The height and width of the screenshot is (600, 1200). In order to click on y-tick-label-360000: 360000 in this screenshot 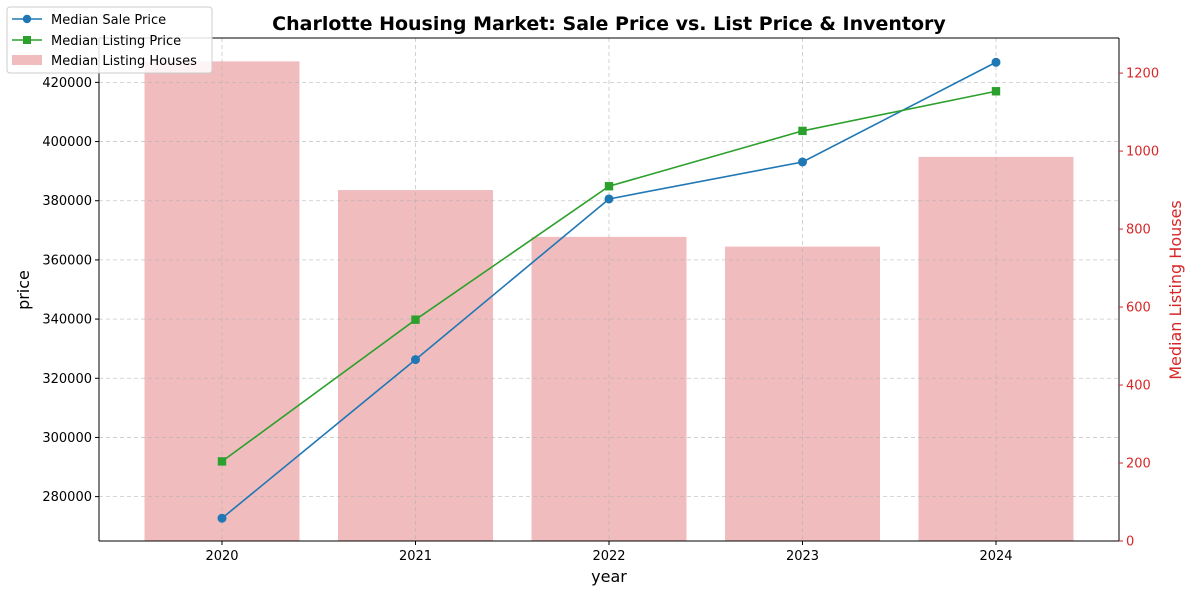, I will do `click(67, 260)`.